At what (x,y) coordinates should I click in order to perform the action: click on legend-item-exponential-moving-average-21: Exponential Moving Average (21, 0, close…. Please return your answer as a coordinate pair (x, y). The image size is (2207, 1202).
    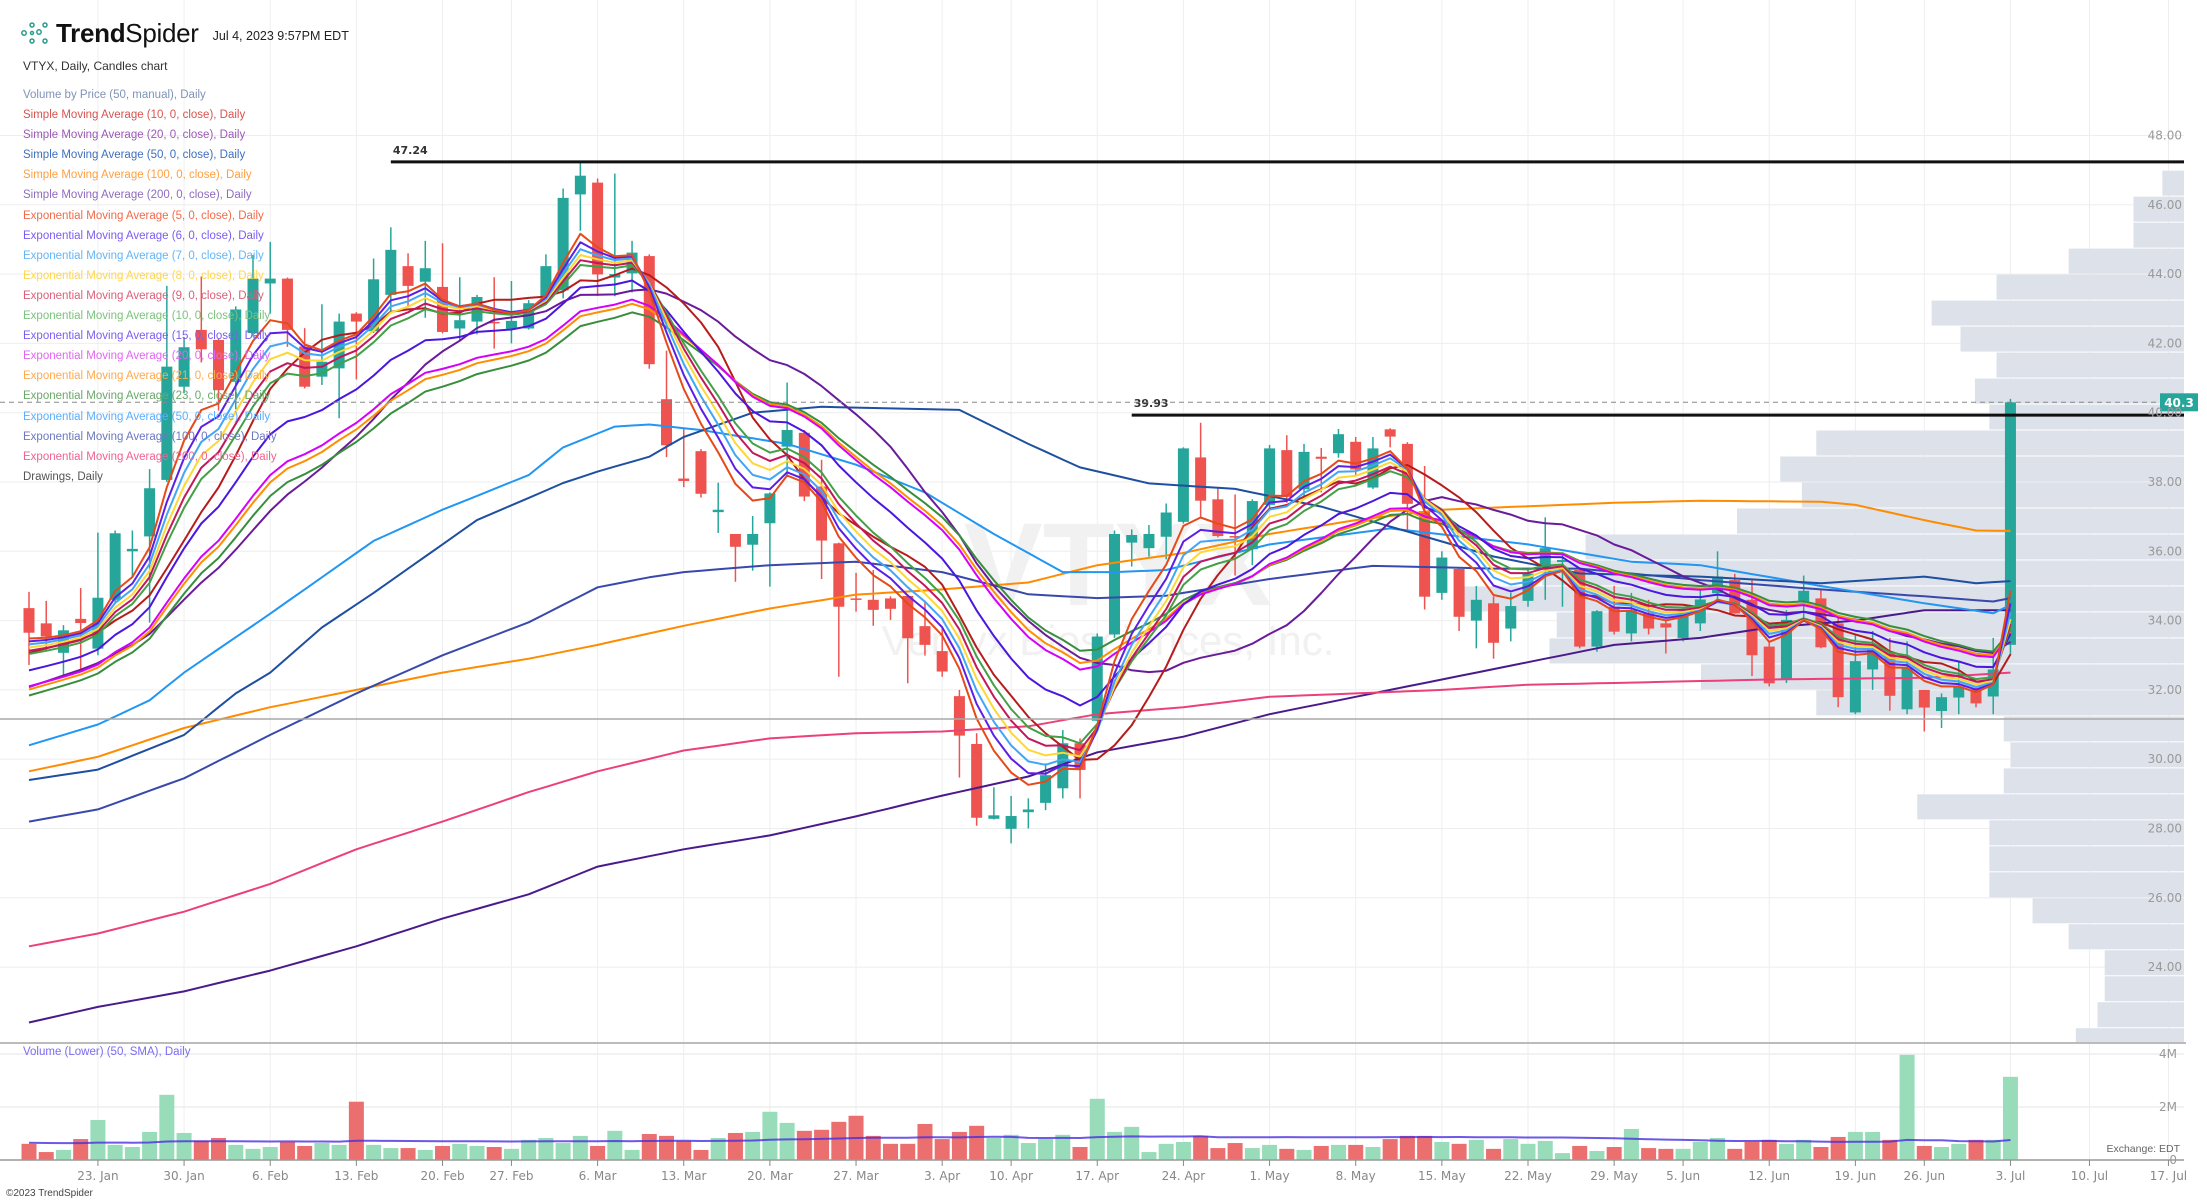
    Looking at the image, I should click on (147, 376).